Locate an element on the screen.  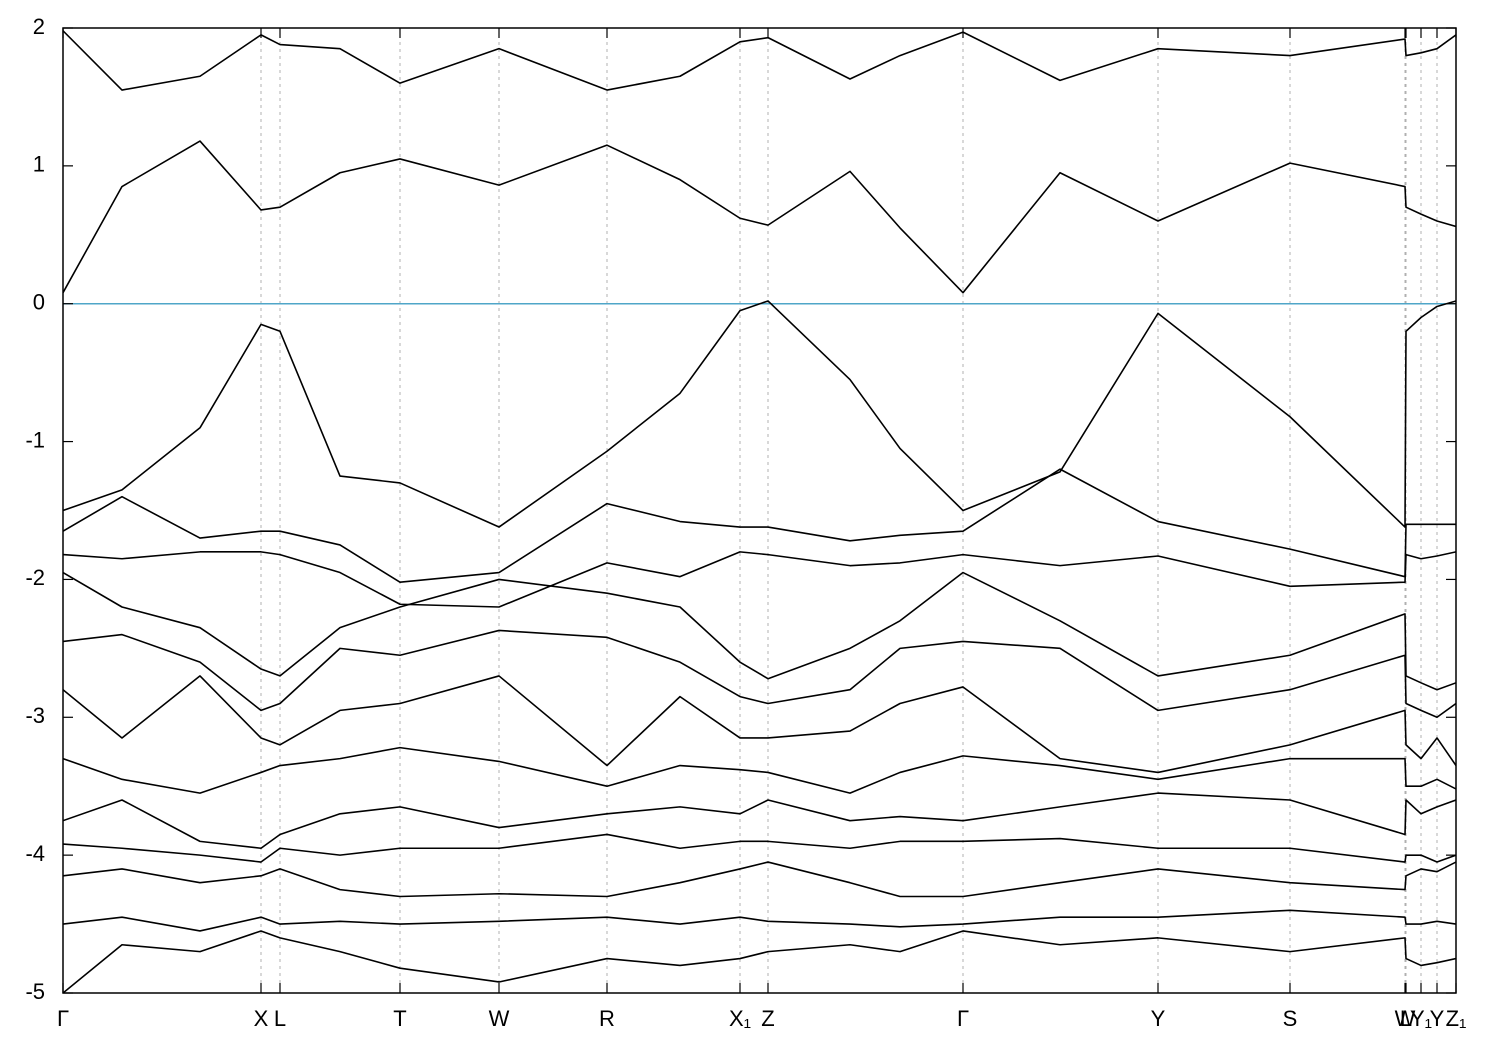
x-tick-label: T is located at coordinates (399, 1018).